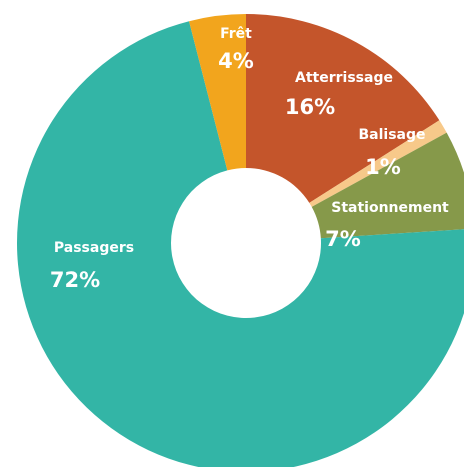 Image resolution: width=464 pixels, height=467 pixels. Describe the element at coordinates (236, 34) in the screenshot. I see `slice-name: Frêt` at that location.